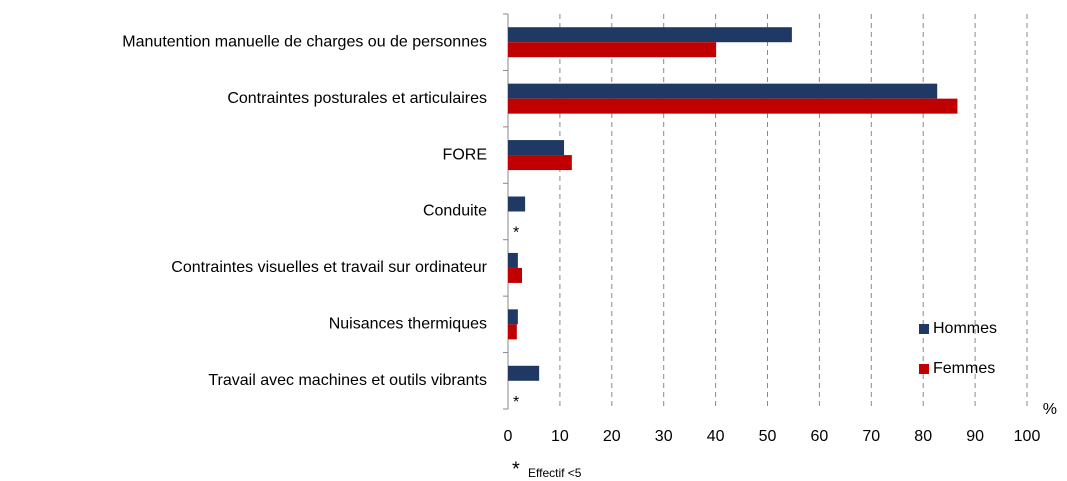 The height and width of the screenshot is (481, 1067). What do you see at coordinates (408, 324) in the screenshot?
I see `y-tick-label: Nuisances thermiques` at bounding box center [408, 324].